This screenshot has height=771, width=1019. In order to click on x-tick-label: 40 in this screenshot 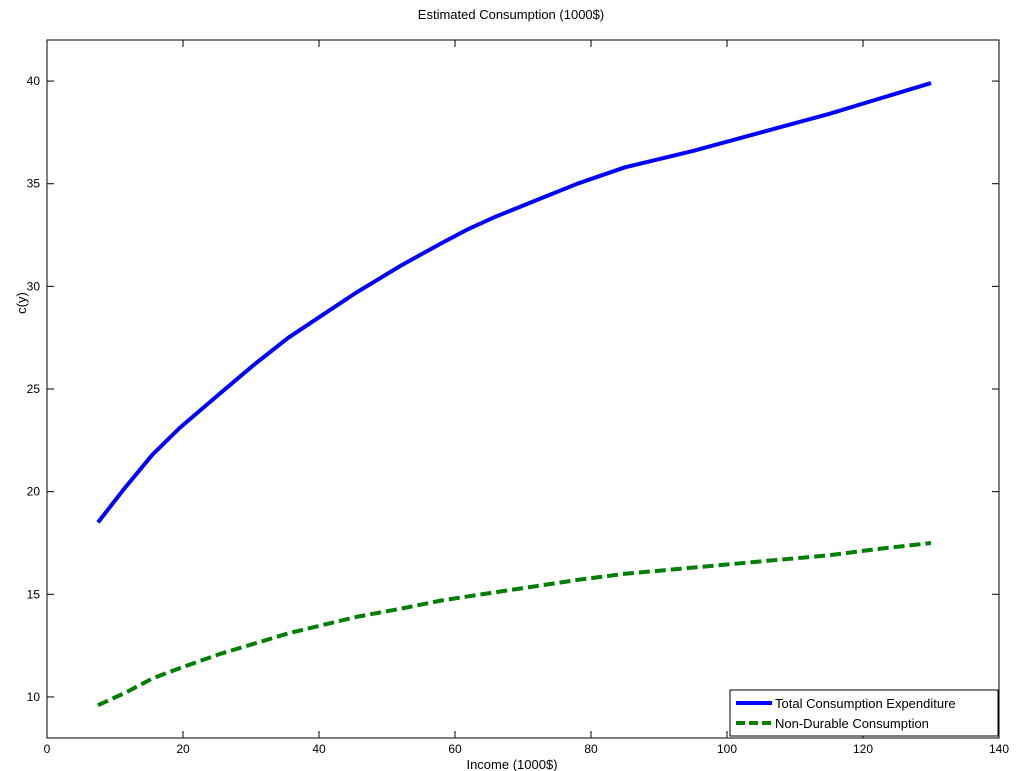, I will do `click(319, 749)`.